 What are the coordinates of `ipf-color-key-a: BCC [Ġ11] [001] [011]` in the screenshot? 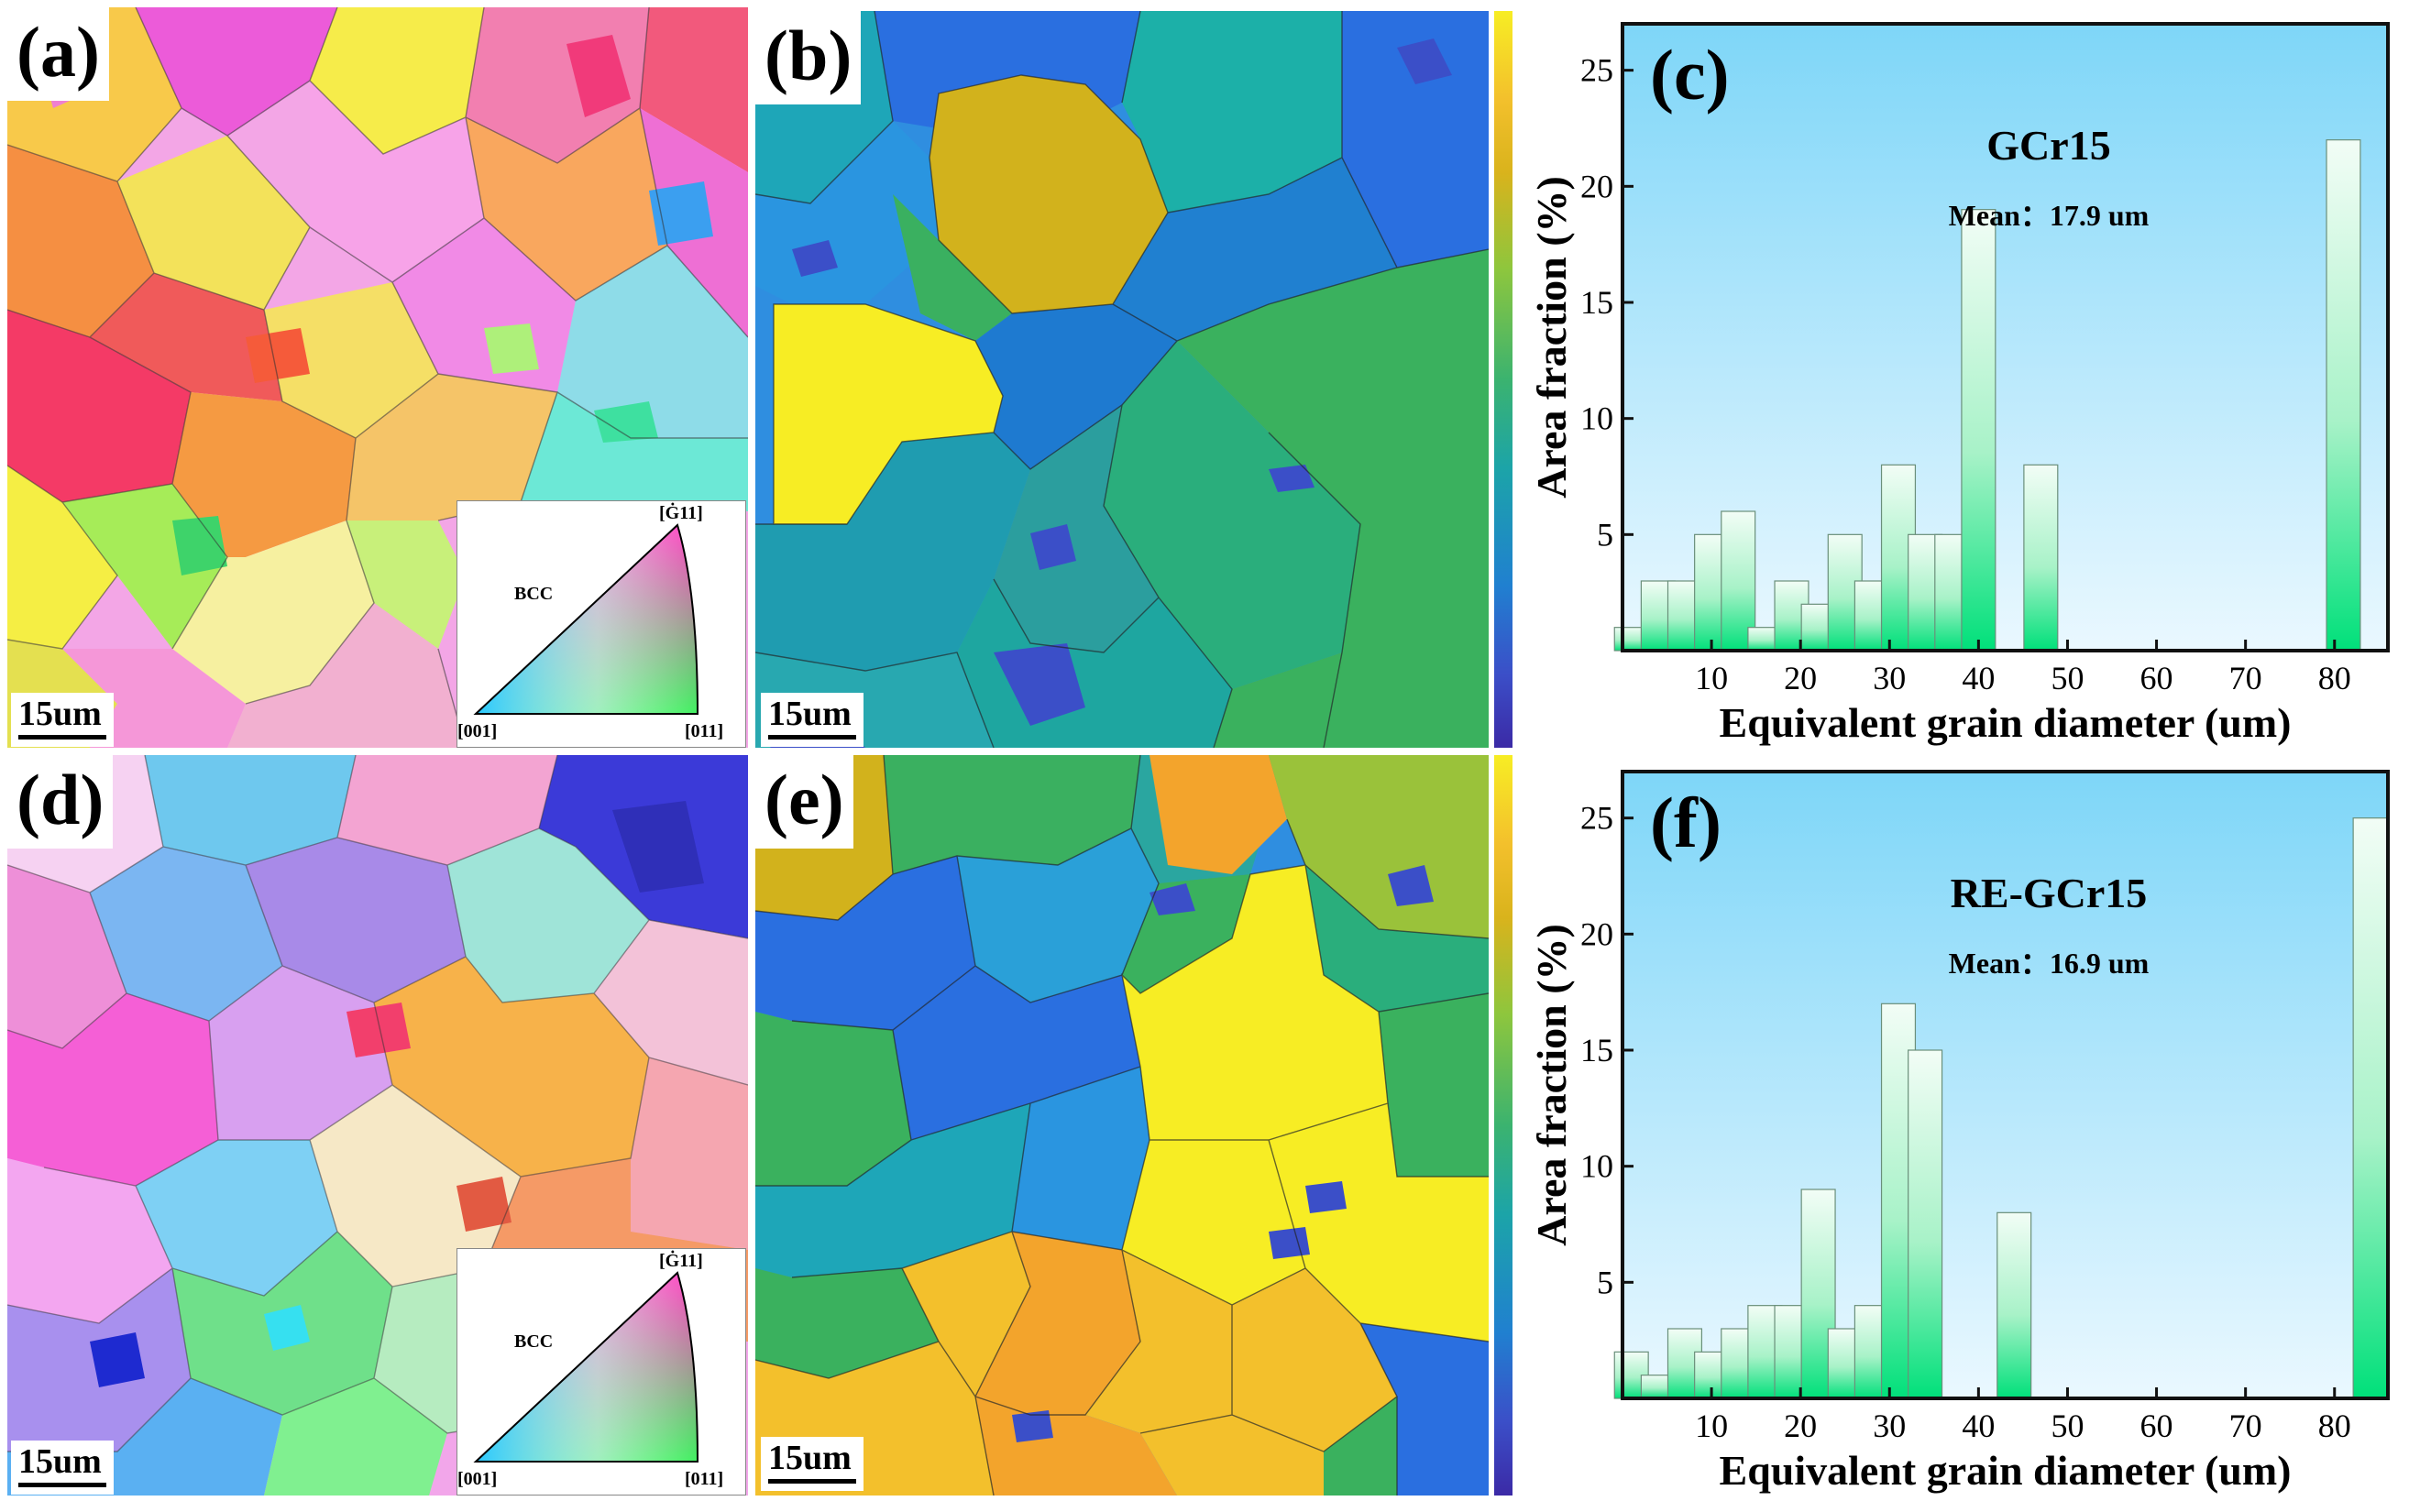 It's located at (601, 624).